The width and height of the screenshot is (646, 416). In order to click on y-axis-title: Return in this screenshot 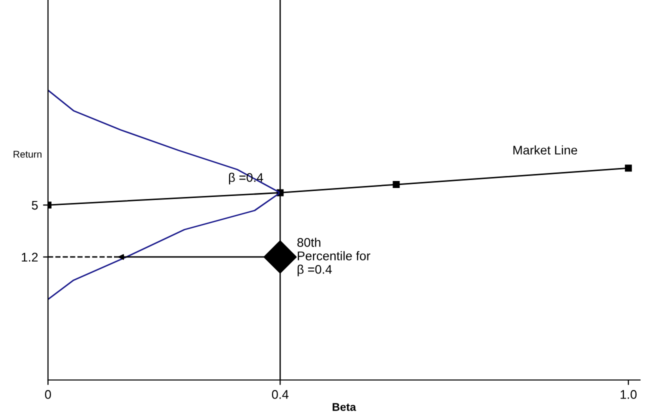, I will do `click(28, 154)`.